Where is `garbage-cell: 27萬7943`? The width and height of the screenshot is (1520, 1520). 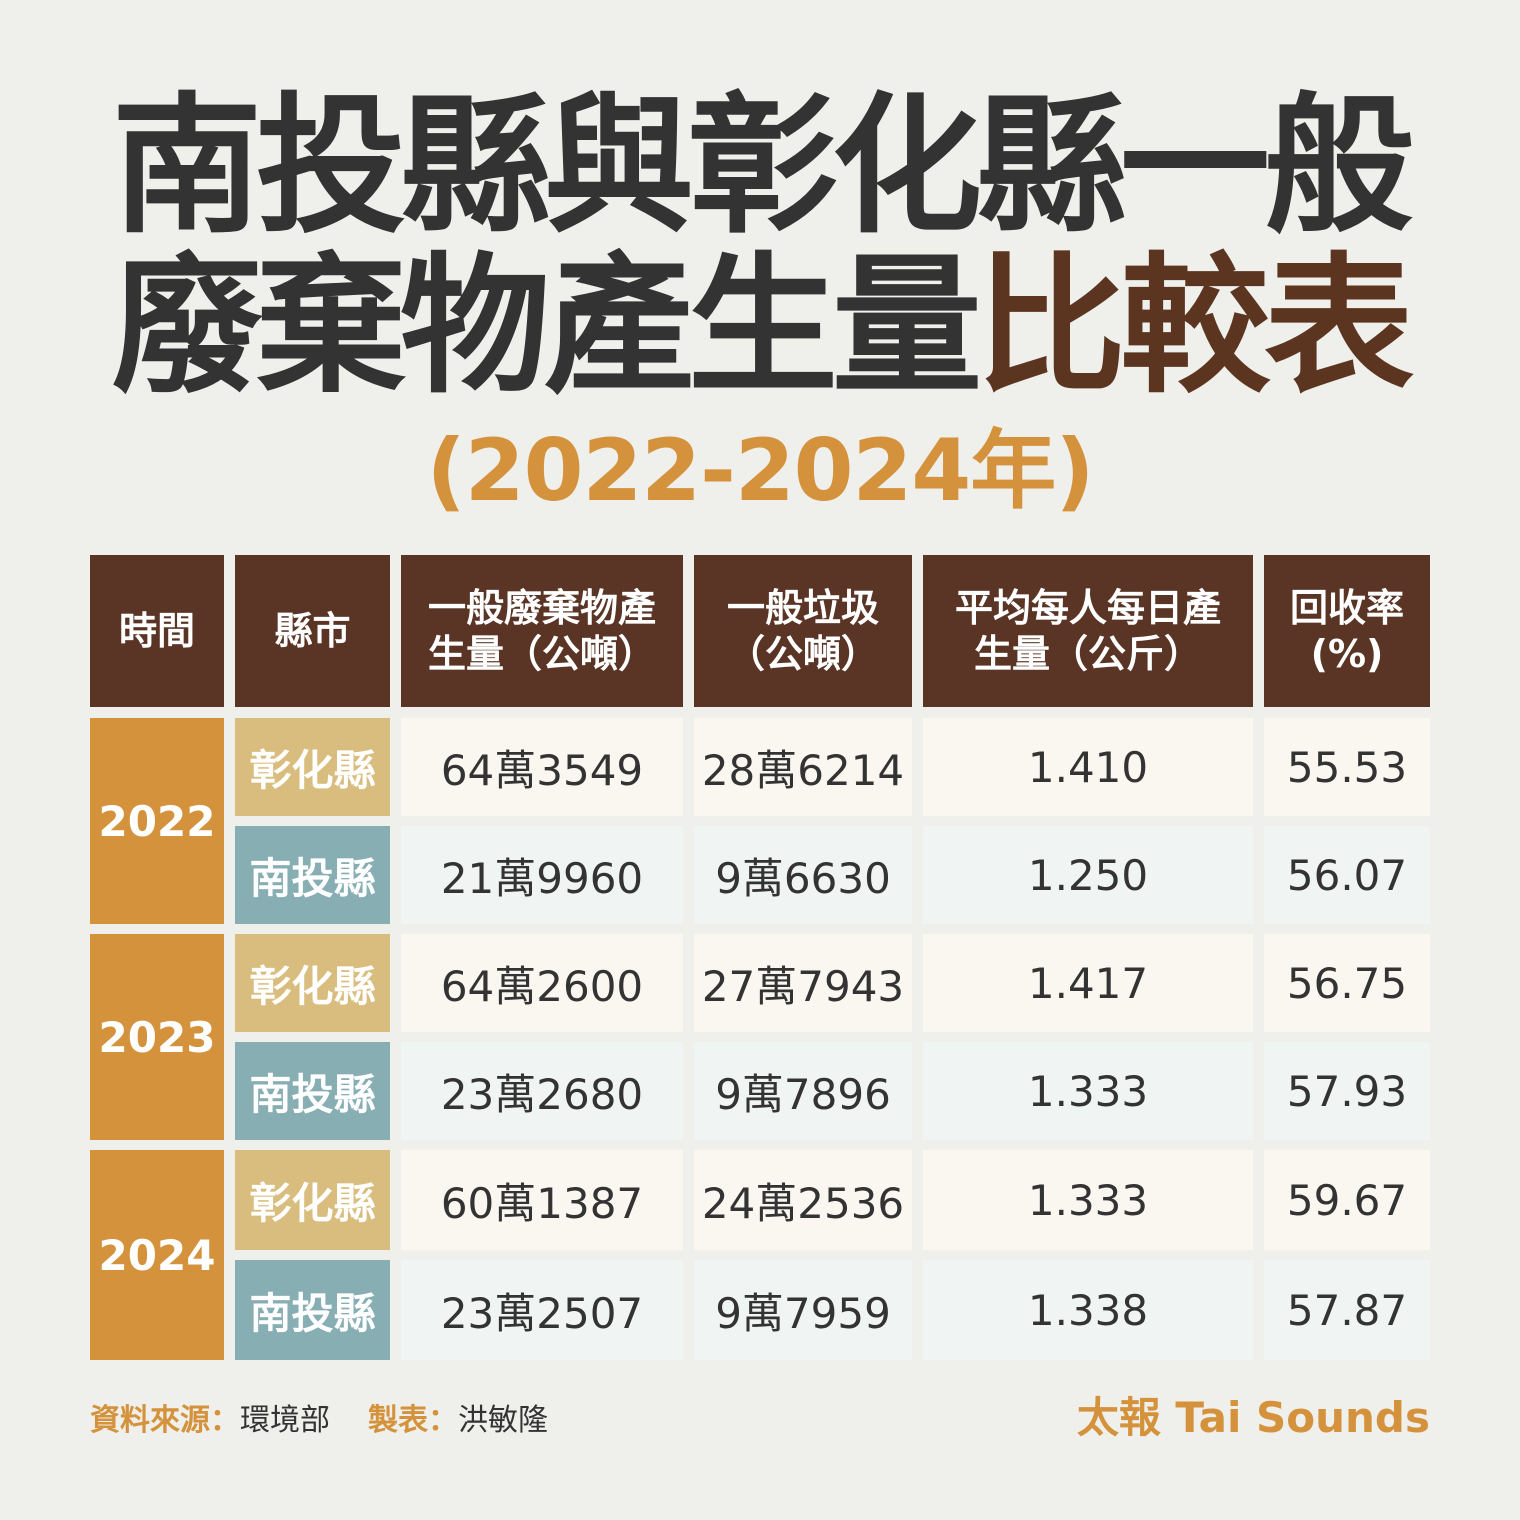
garbage-cell: 27萬7943 is located at coordinates (803, 983).